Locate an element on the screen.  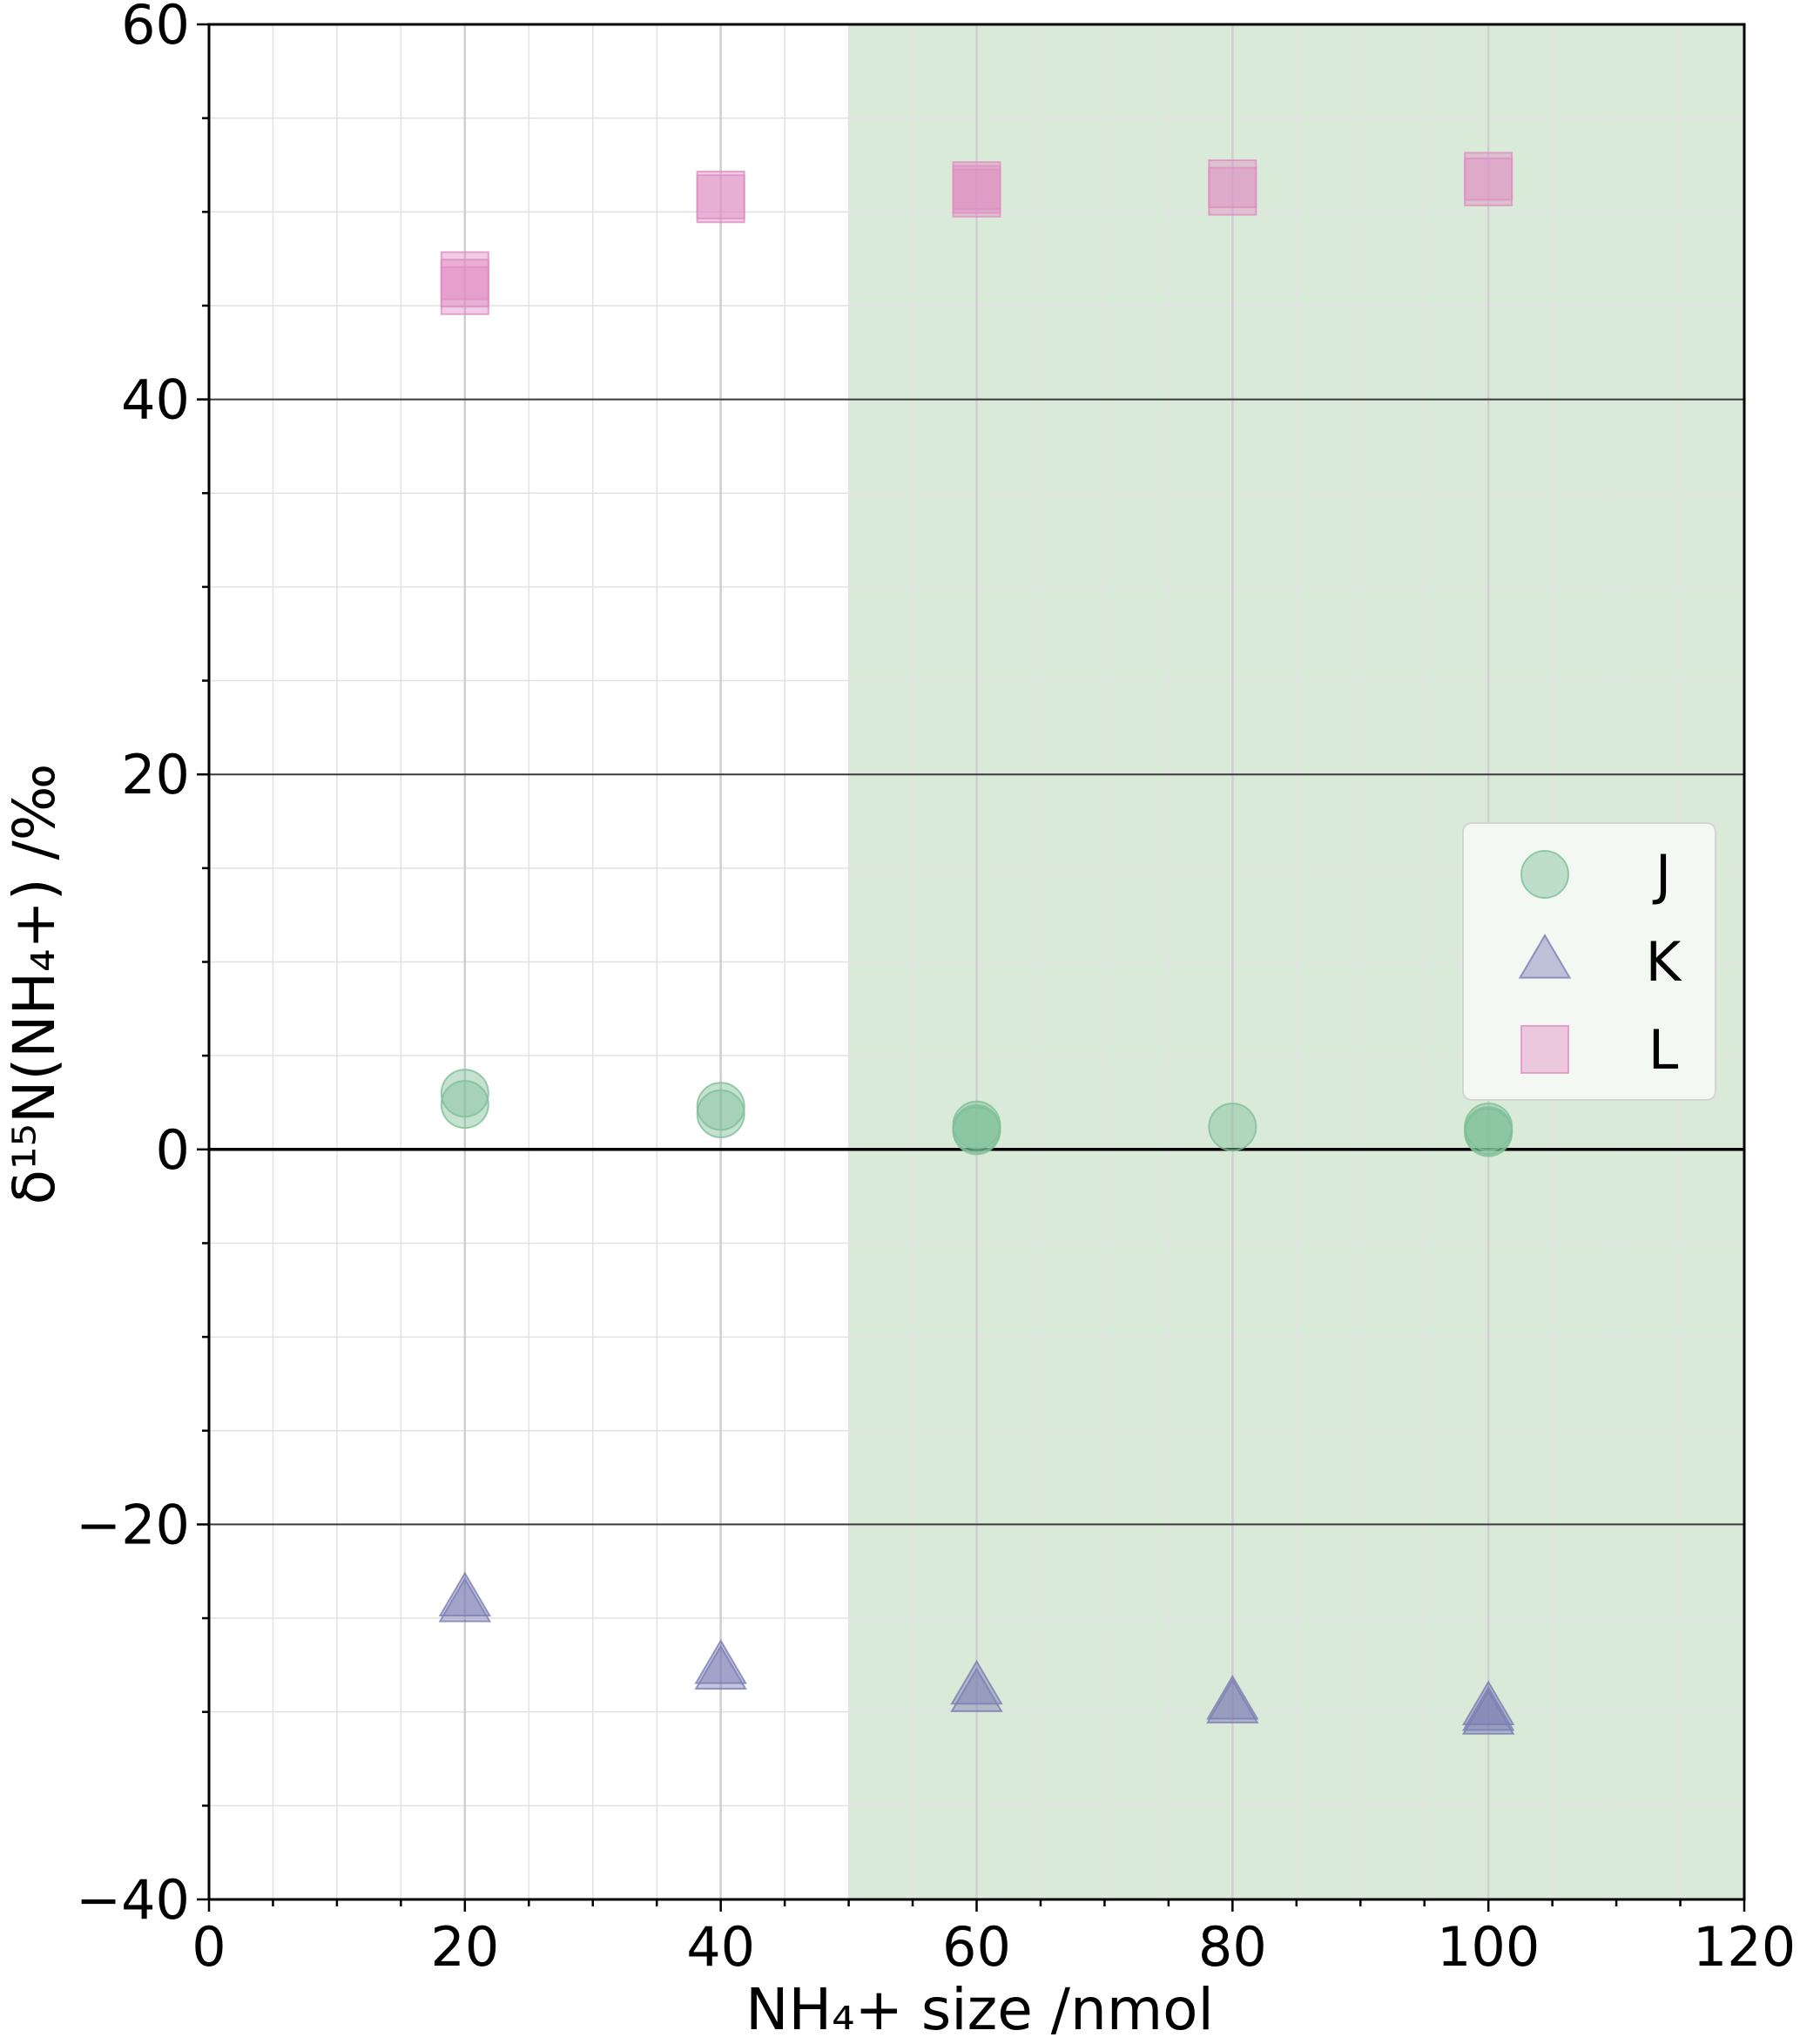
y-tick-label: −40 is located at coordinates (133, 1900).